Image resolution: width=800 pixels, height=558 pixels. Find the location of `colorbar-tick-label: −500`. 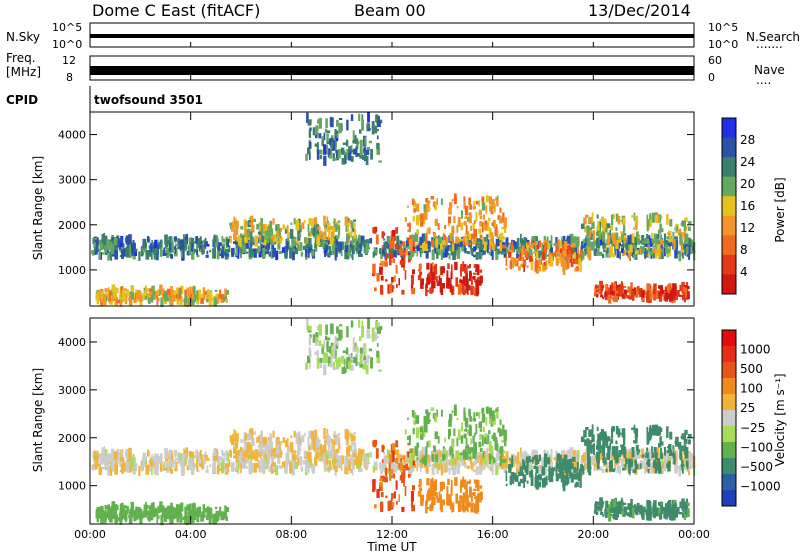

colorbar-tick-label: −500 is located at coordinates (756, 467).